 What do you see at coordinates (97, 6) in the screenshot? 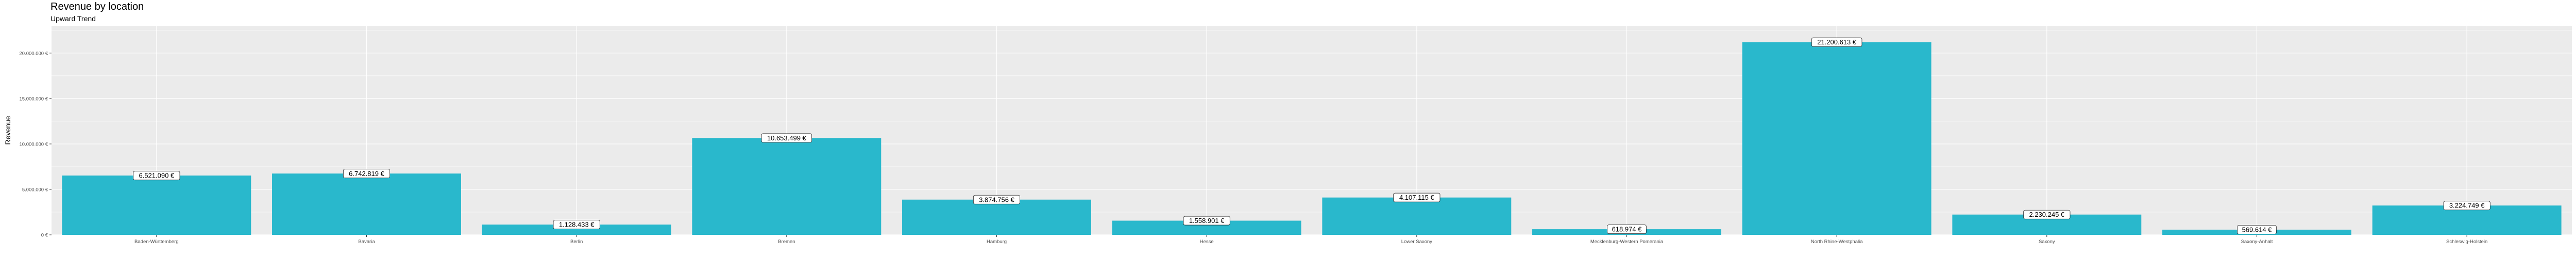
I see `chart-title: Revenue by location` at bounding box center [97, 6].